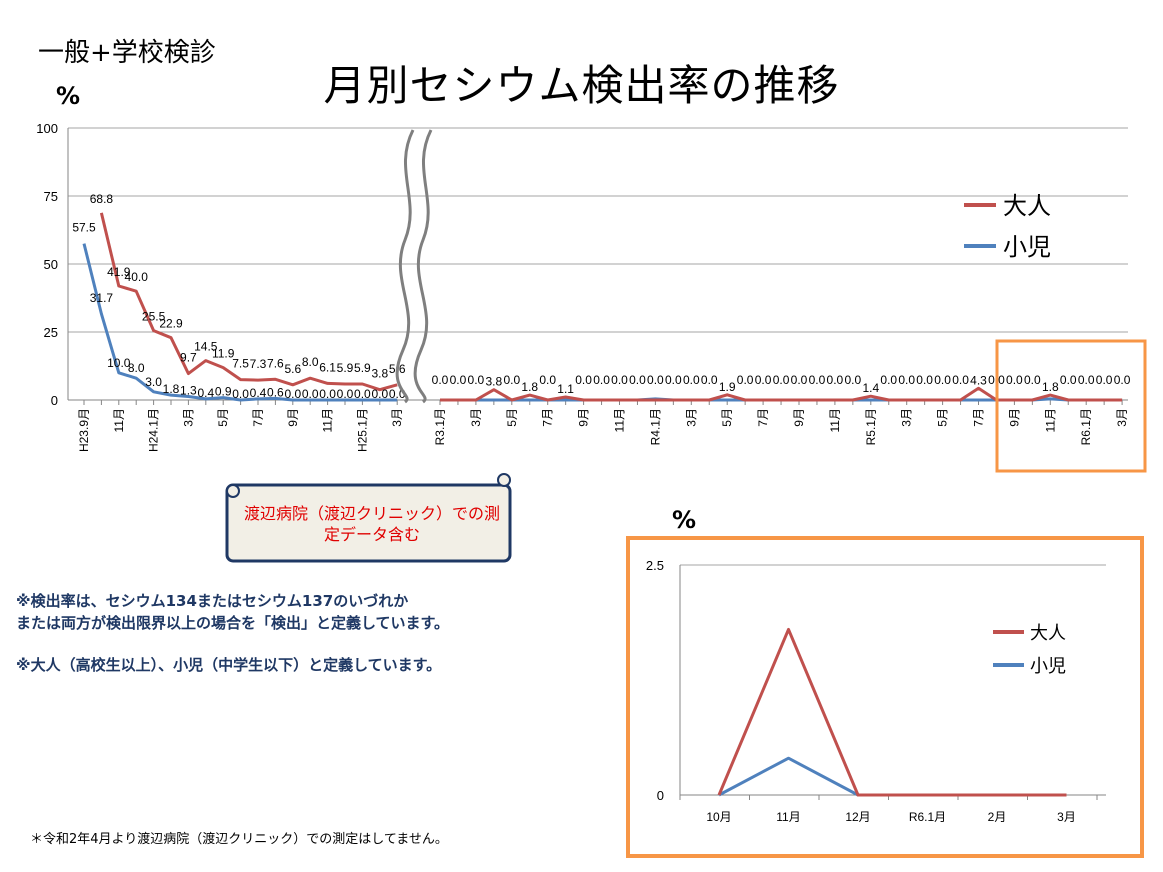 Image resolution: width=1163 pixels, height=872 pixels. Describe the element at coordinates (153, 382) in the screenshot. I see `data-label: 3.0` at that location.